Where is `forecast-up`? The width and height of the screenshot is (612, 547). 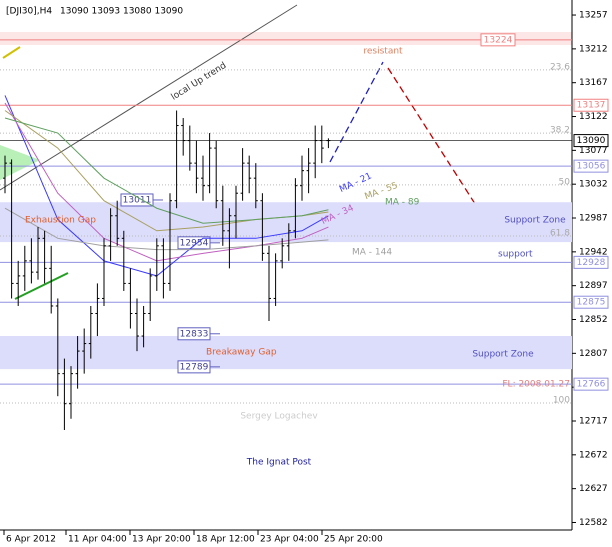
forecast-up is located at coordinates (356, 112).